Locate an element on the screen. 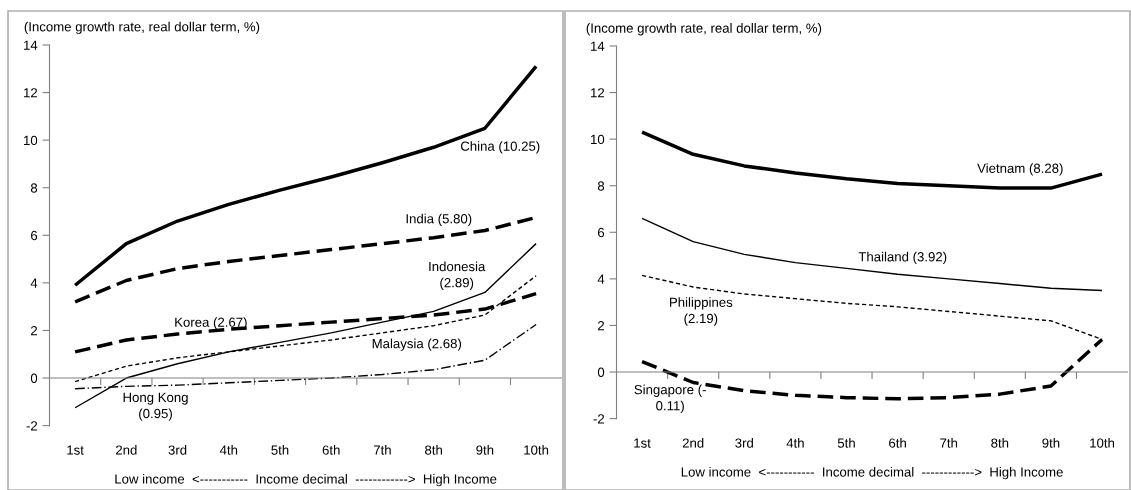  series-label: Vietnam (8.28) is located at coordinates (1020, 169).